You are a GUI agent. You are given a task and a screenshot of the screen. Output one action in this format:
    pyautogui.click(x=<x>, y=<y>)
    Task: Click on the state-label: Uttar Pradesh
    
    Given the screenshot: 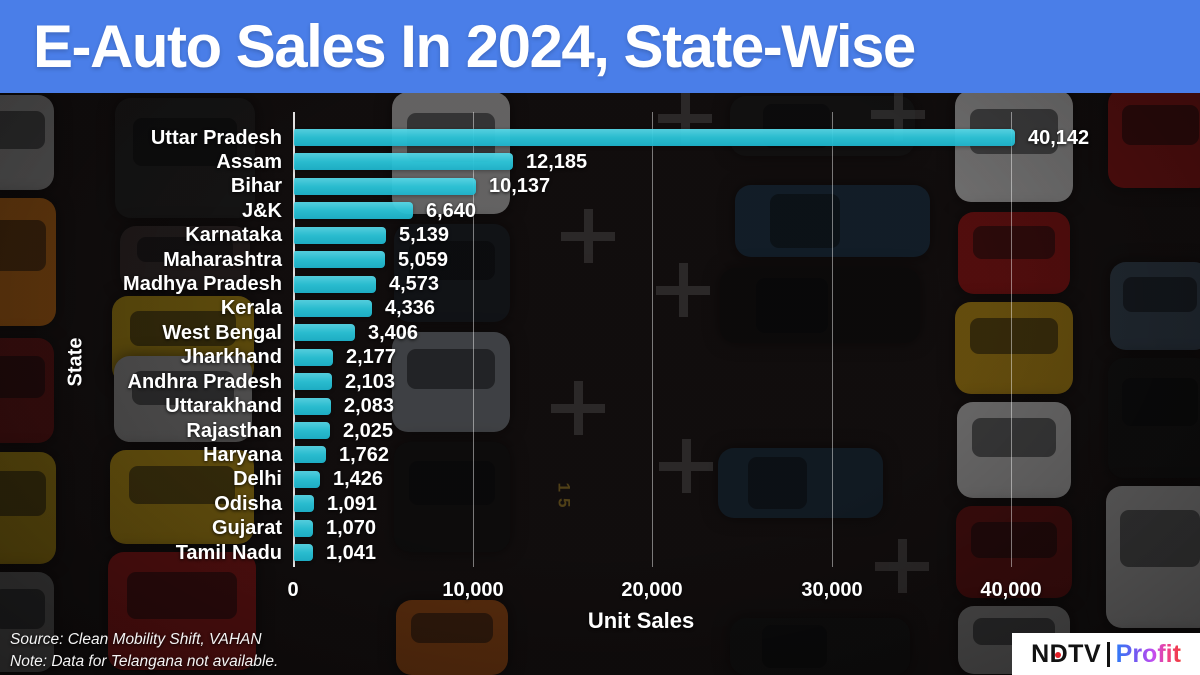 What is the action you would take?
    pyautogui.click(x=216, y=137)
    